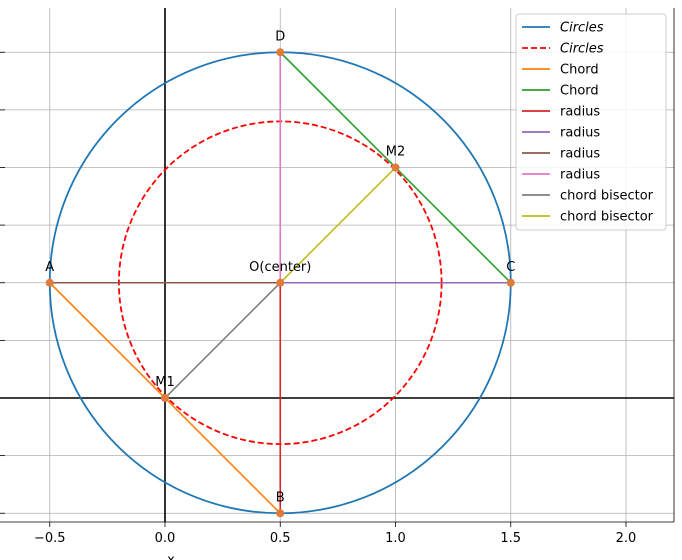  What do you see at coordinates (579, 91) in the screenshot?
I see `legend-label-3: Chord` at bounding box center [579, 91].